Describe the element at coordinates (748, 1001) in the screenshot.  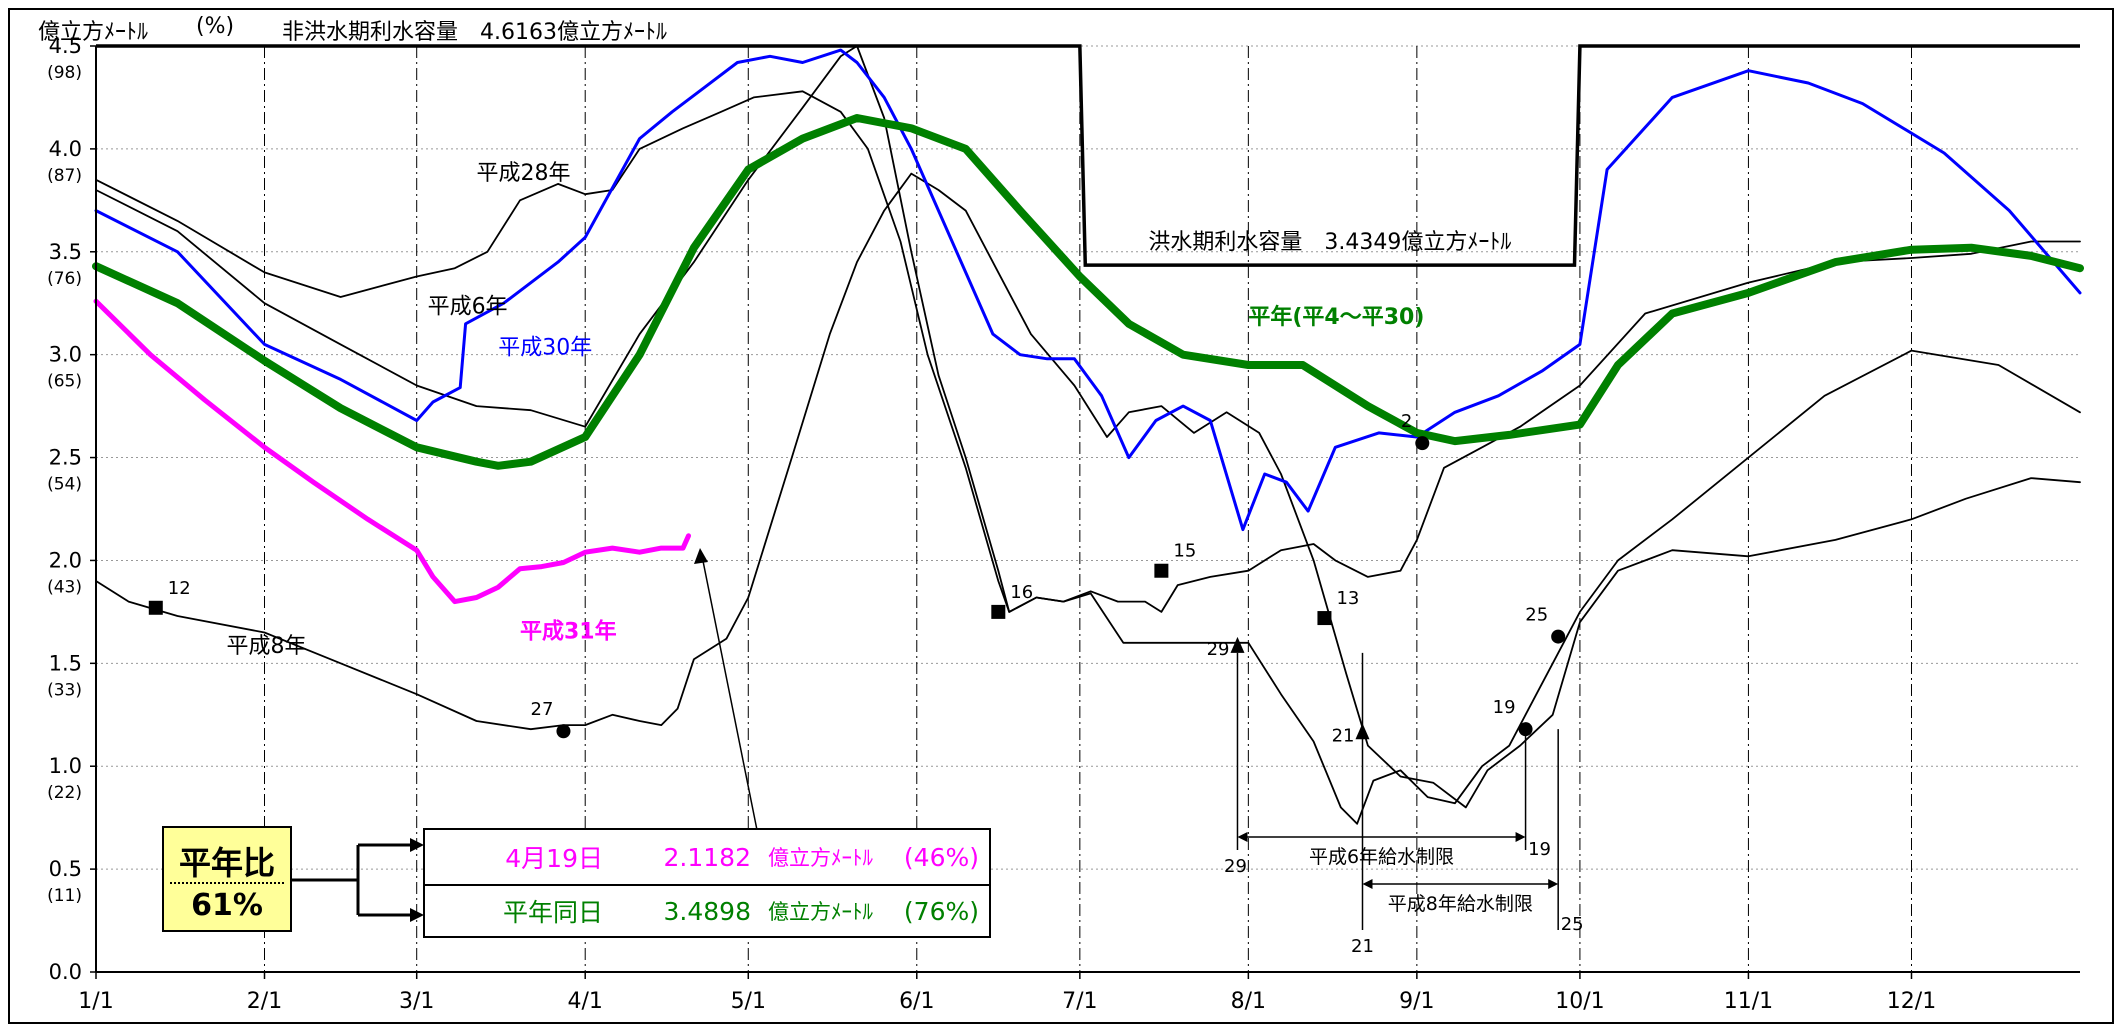
I see `x-tick-label: 5/1` at that location.